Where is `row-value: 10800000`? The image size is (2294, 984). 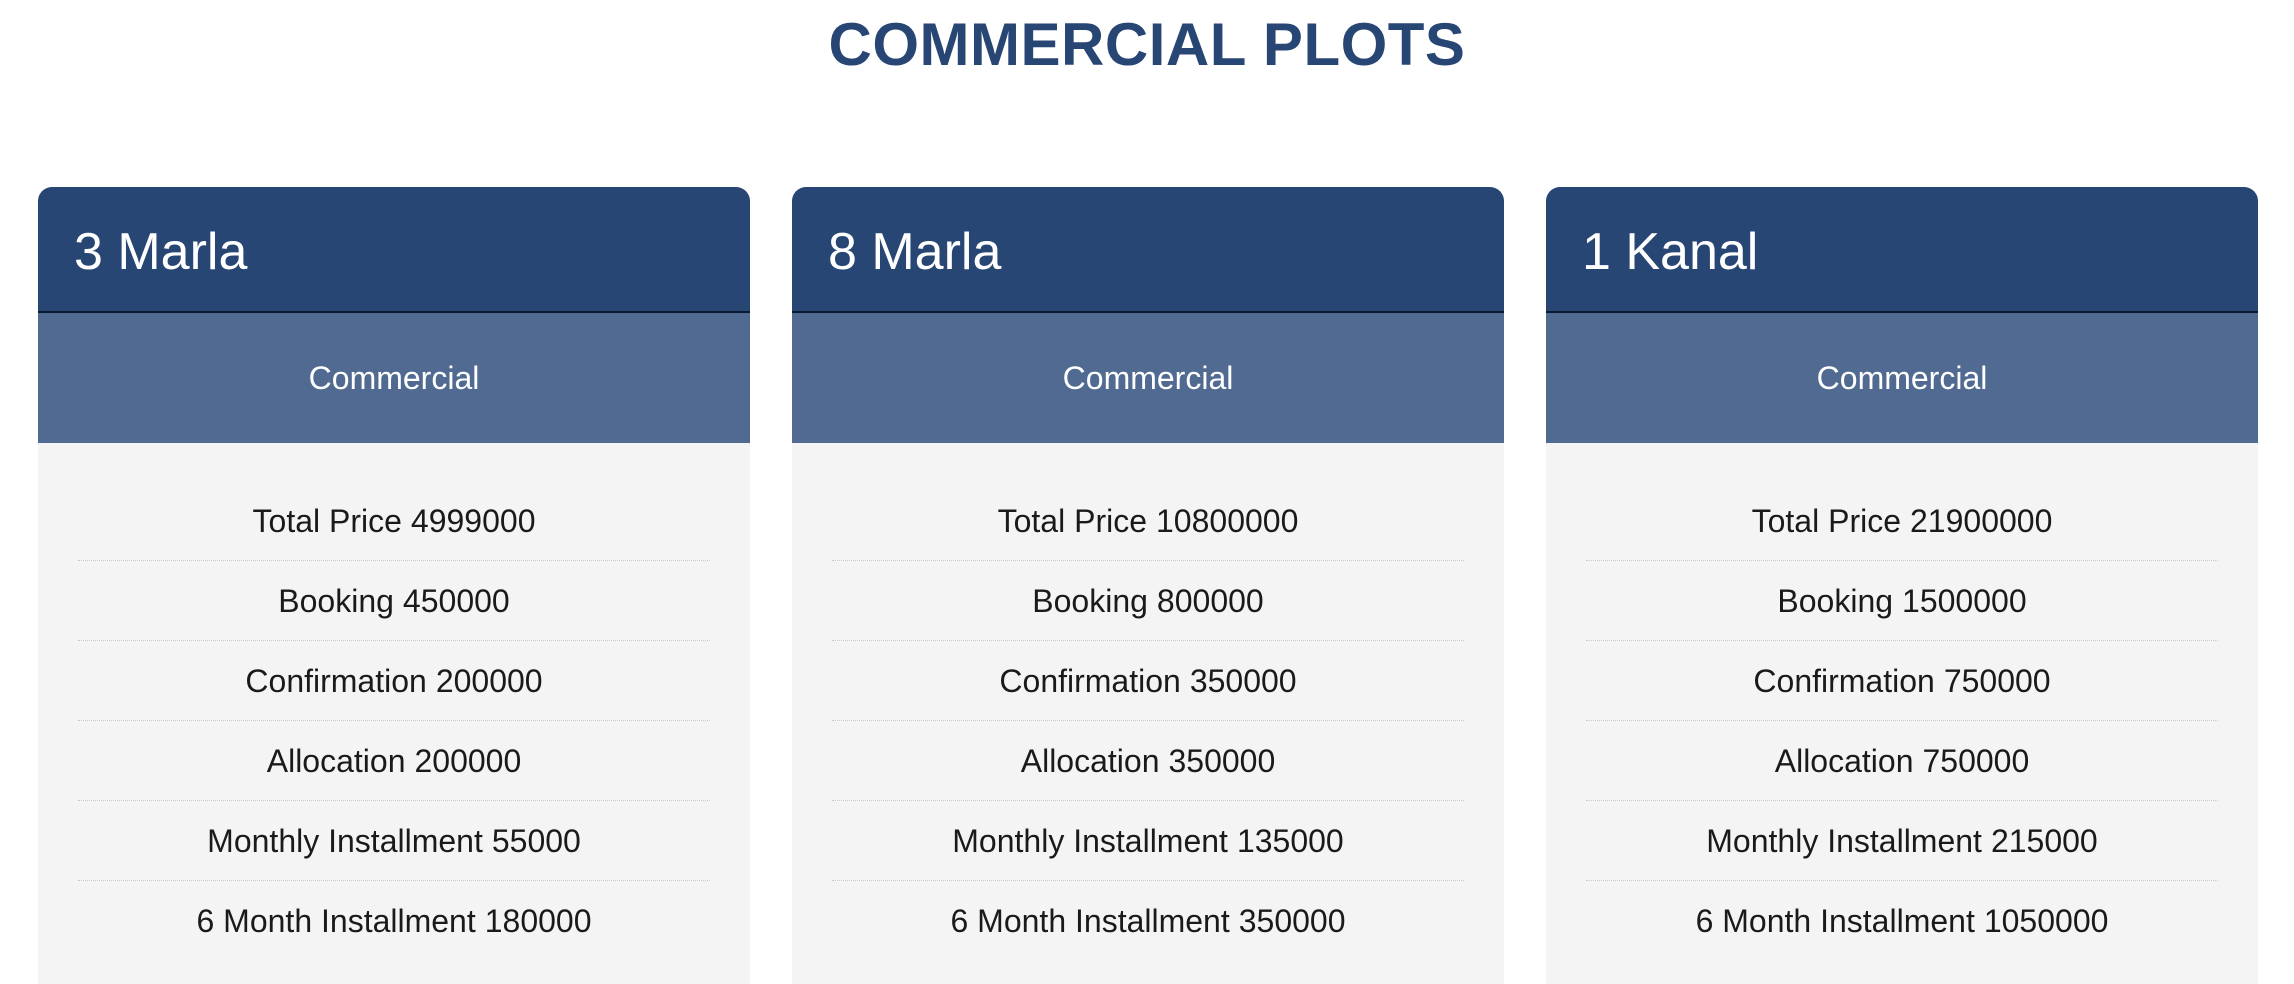 row-value: 10800000 is located at coordinates (1227, 520).